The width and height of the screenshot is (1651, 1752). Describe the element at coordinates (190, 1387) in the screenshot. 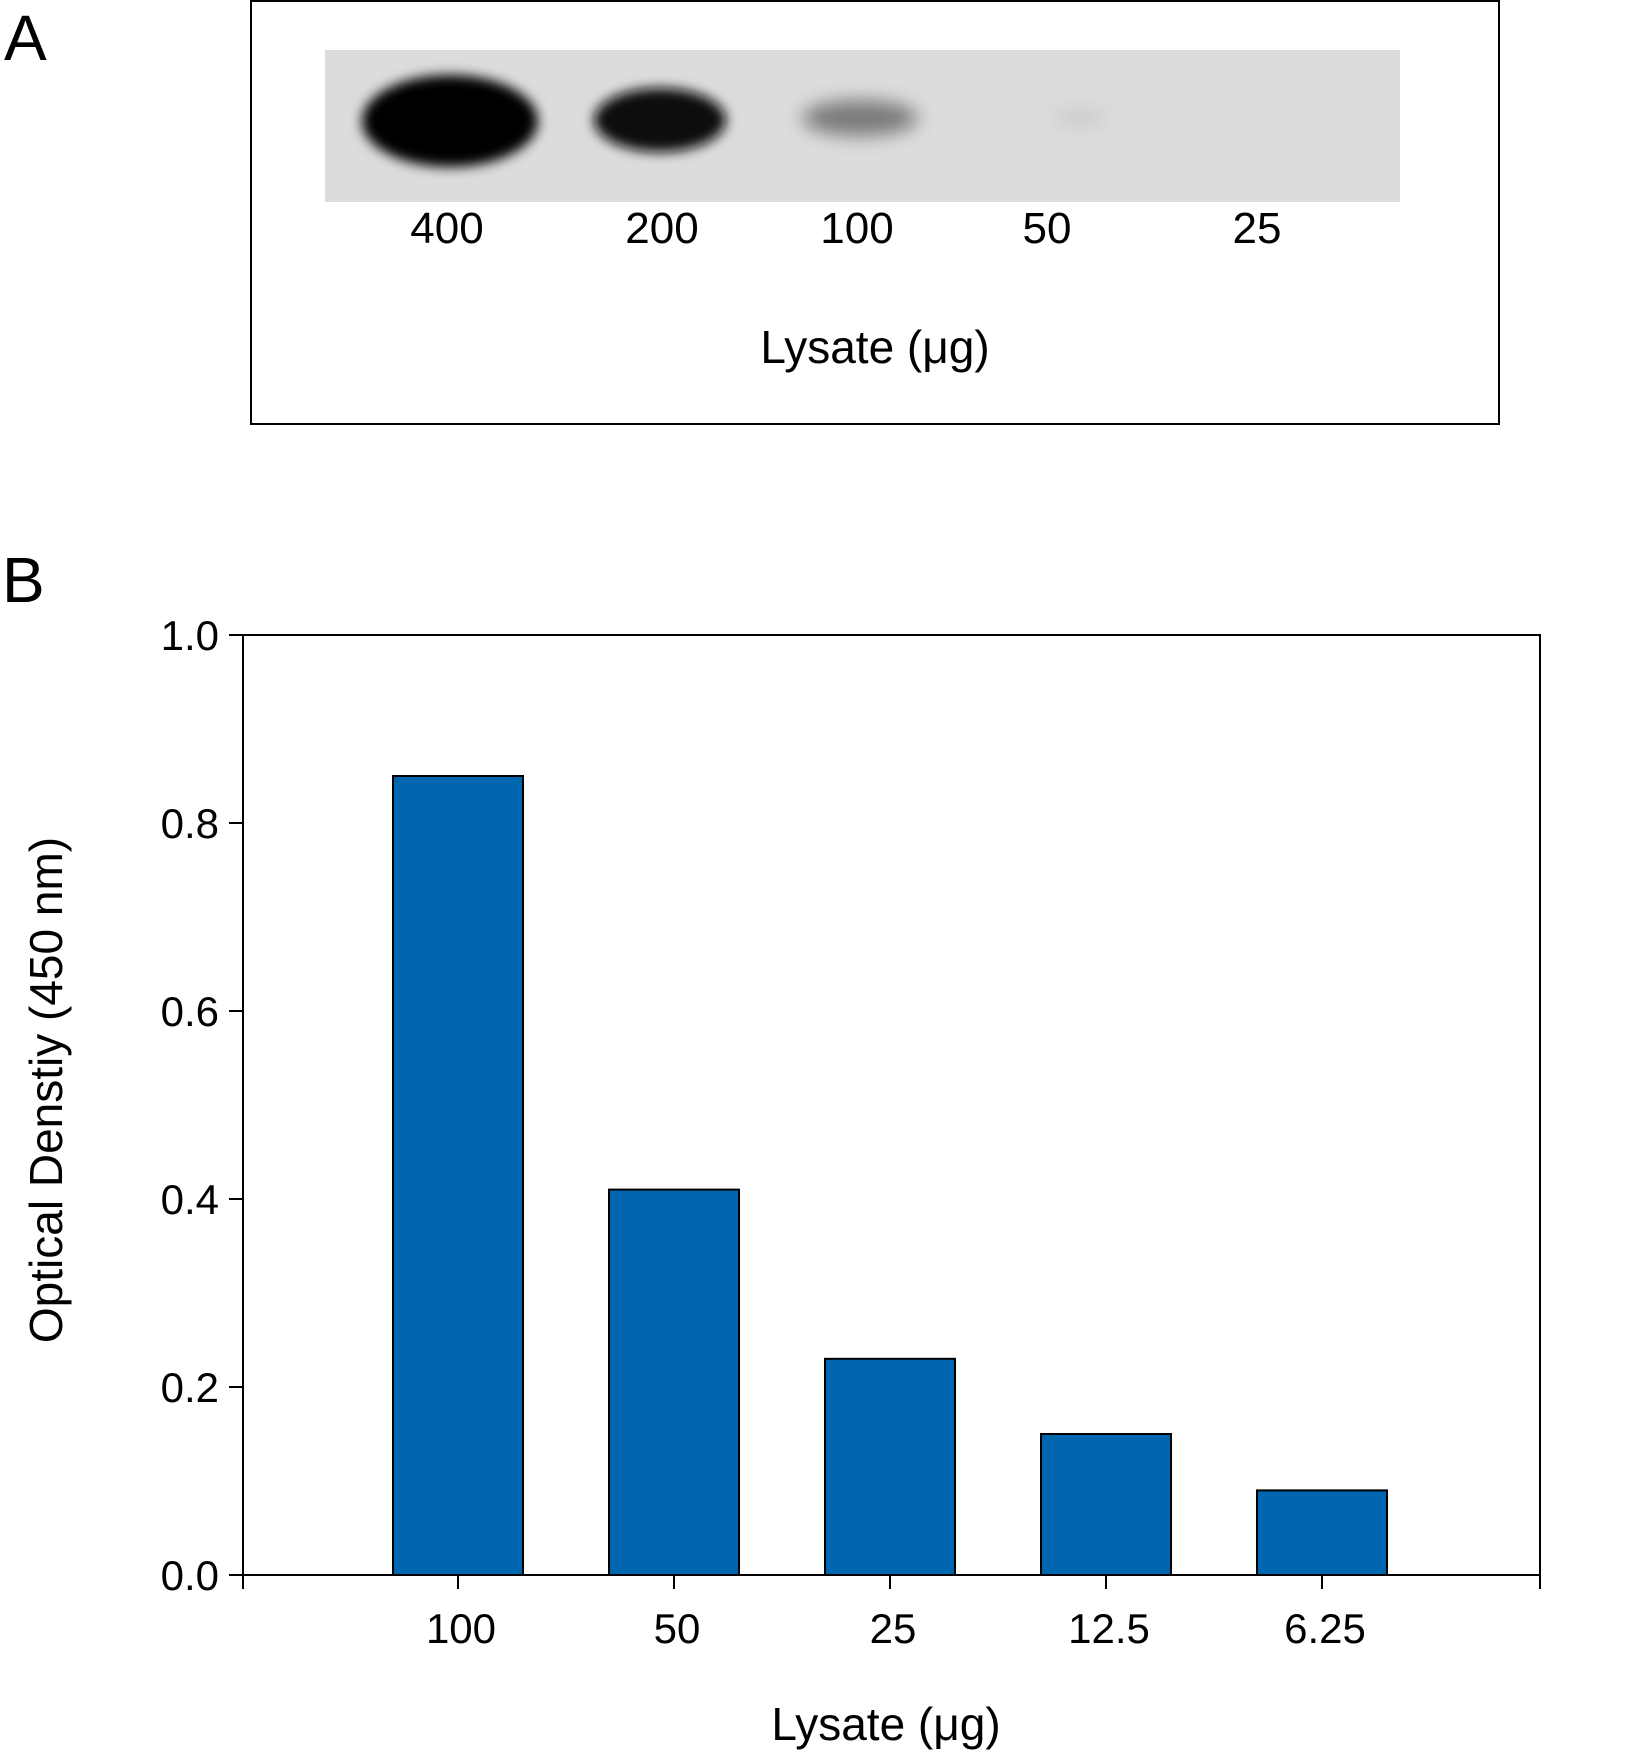

I see `y-tick-label: 0.2` at that location.